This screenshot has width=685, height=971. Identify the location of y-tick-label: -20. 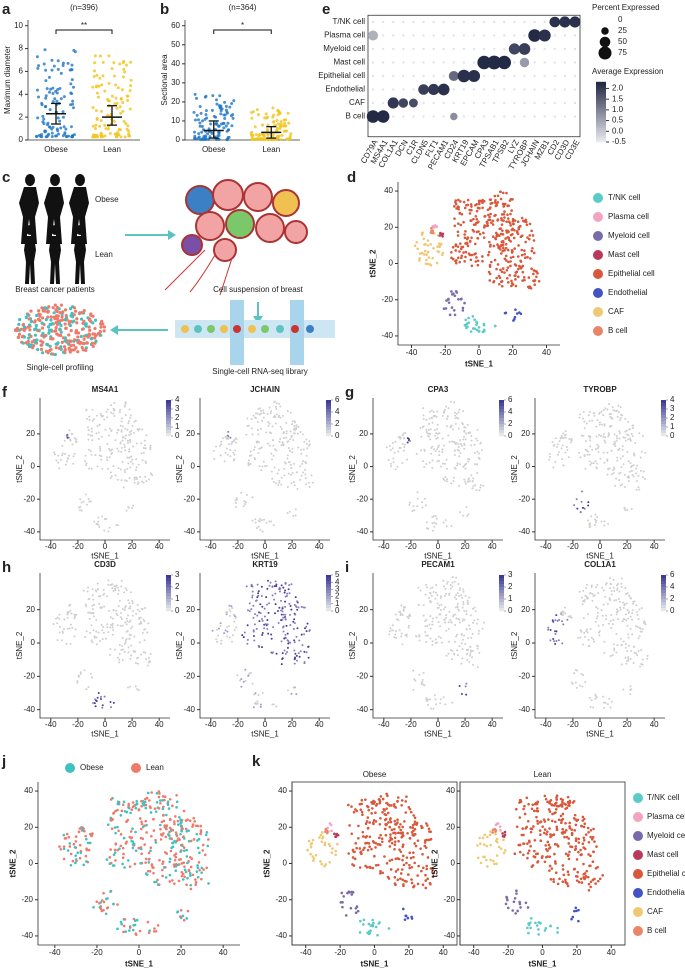
(362, 675).